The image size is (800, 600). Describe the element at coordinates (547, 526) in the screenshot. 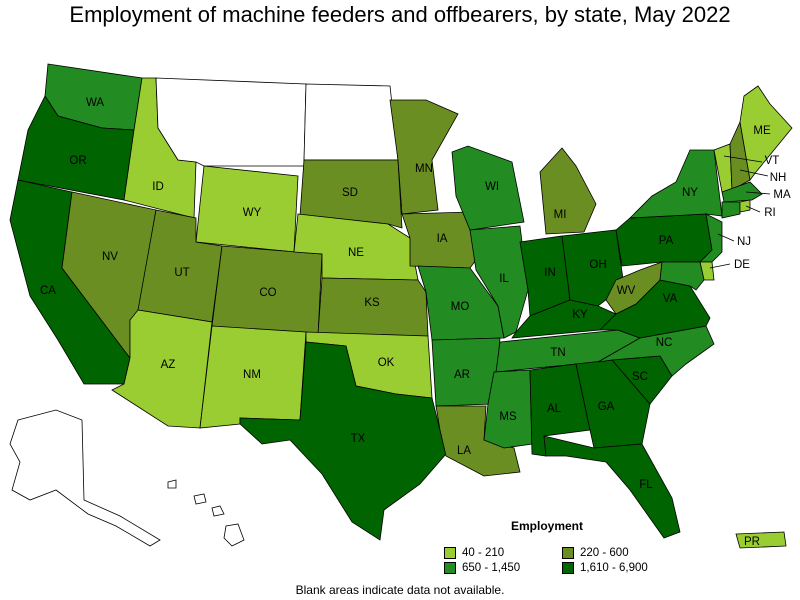

I see `legend-title: Employment` at that location.